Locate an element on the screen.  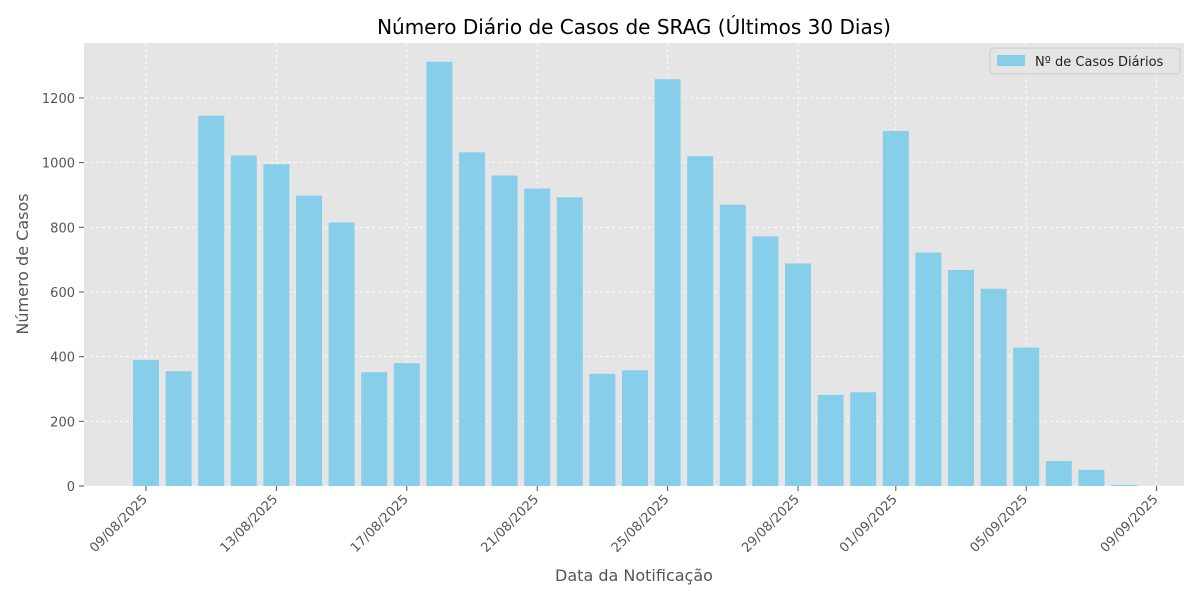
x-tick-label: 17/08/2025 is located at coordinates (380, 524).